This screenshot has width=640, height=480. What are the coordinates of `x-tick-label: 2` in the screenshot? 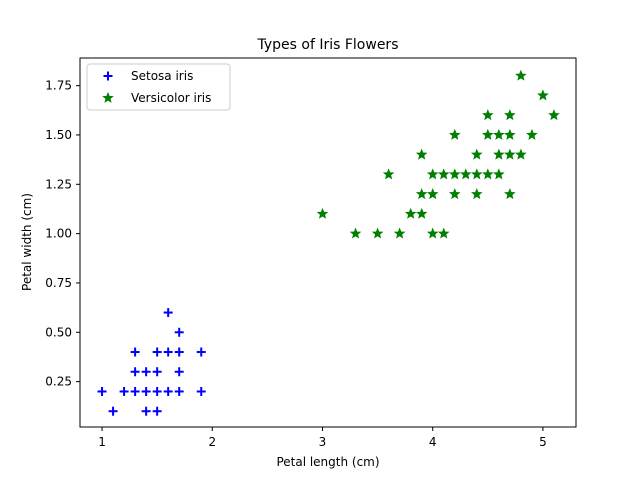 It's located at (212, 442).